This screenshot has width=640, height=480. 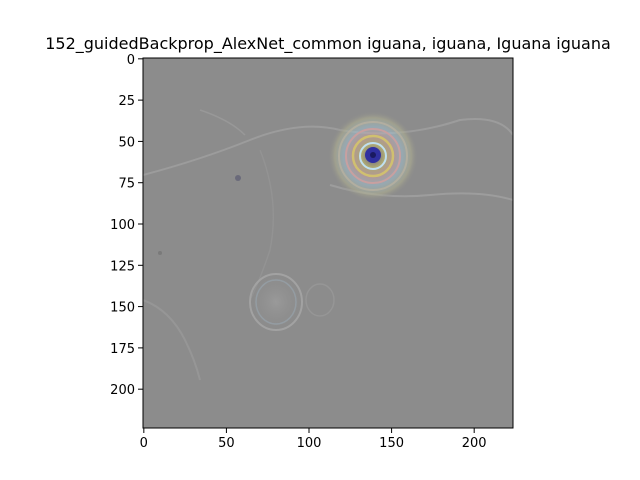 What do you see at coordinates (226, 443) in the screenshot?
I see `x-tick-label: 50` at bounding box center [226, 443].